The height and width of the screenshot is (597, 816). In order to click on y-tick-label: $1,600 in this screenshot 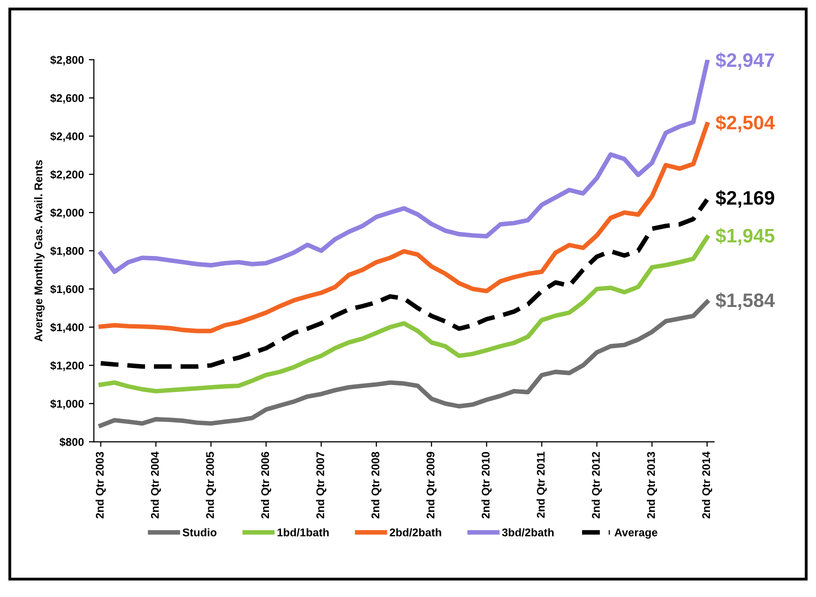, I will do `click(67, 289)`.